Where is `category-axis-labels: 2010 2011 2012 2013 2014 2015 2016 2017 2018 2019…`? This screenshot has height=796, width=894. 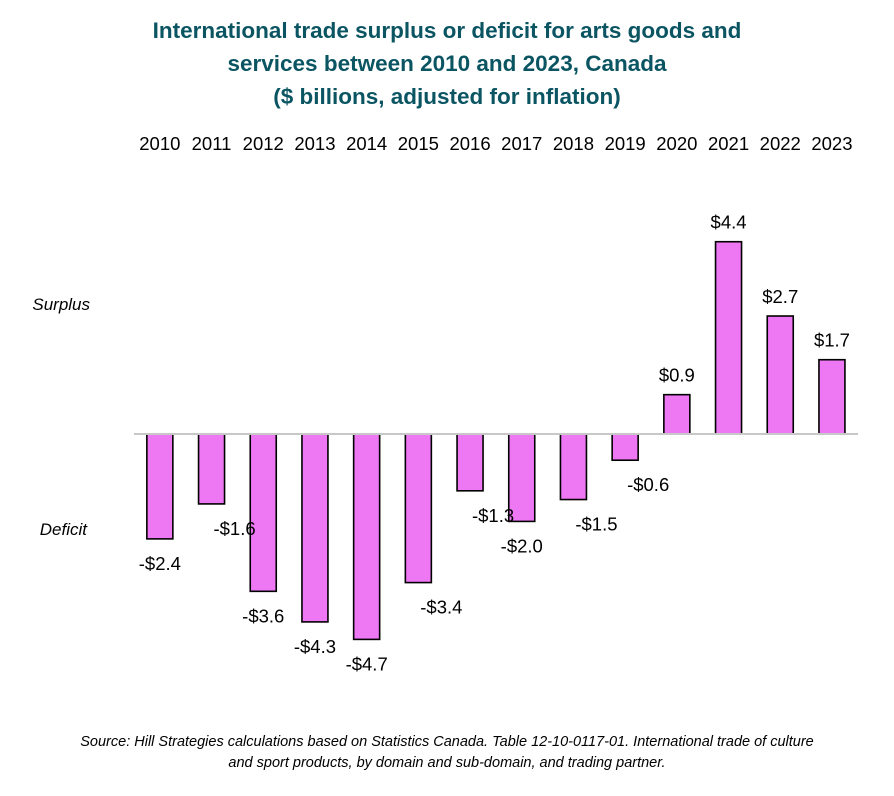
category-axis-labels: 2010 2011 2012 2013 2014 2015 2016 2017 2018 2019… is located at coordinates (495, 143).